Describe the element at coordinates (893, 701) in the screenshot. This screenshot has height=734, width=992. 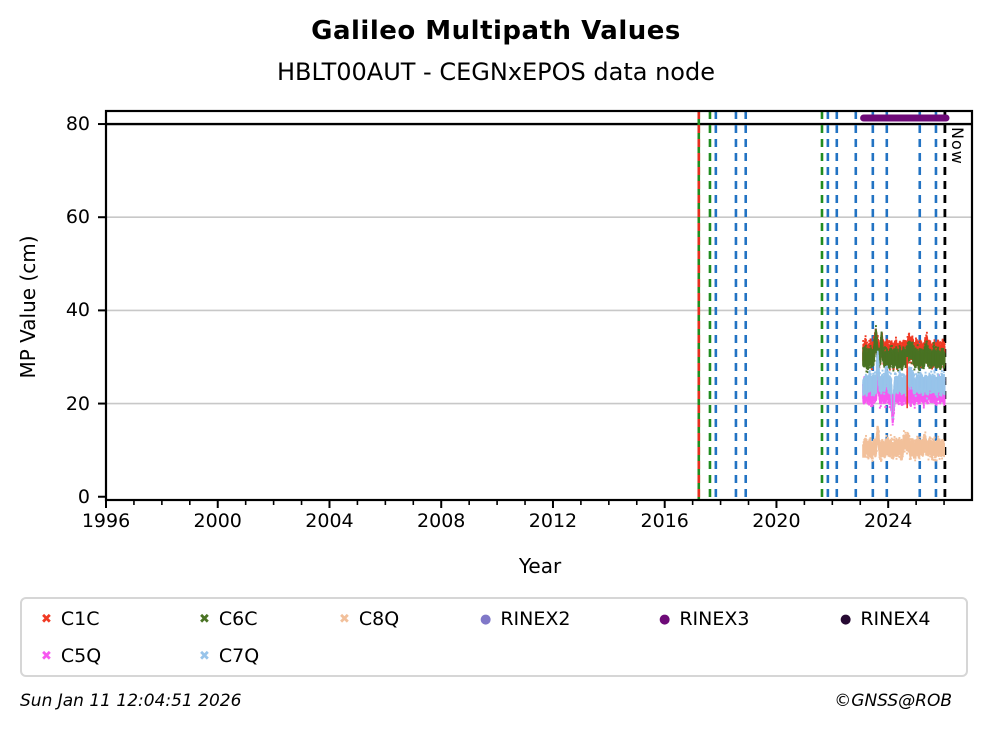
I see `copyright-credit: ©GNSS@ROB` at that location.